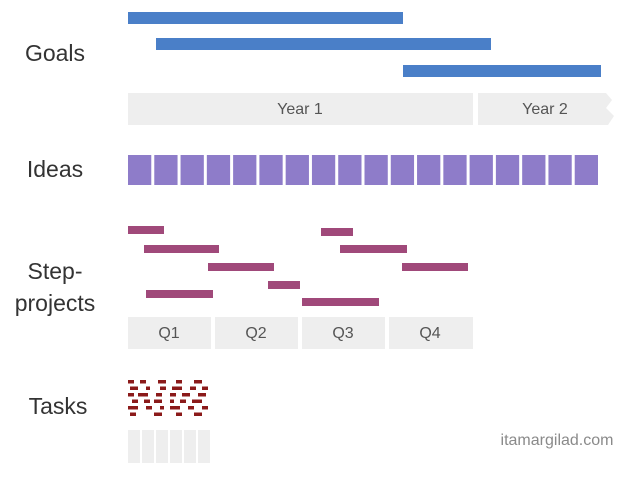 The height and width of the screenshot is (480, 640). Describe the element at coordinates (298, 266) in the screenshot. I see `step-project-bars` at that location.